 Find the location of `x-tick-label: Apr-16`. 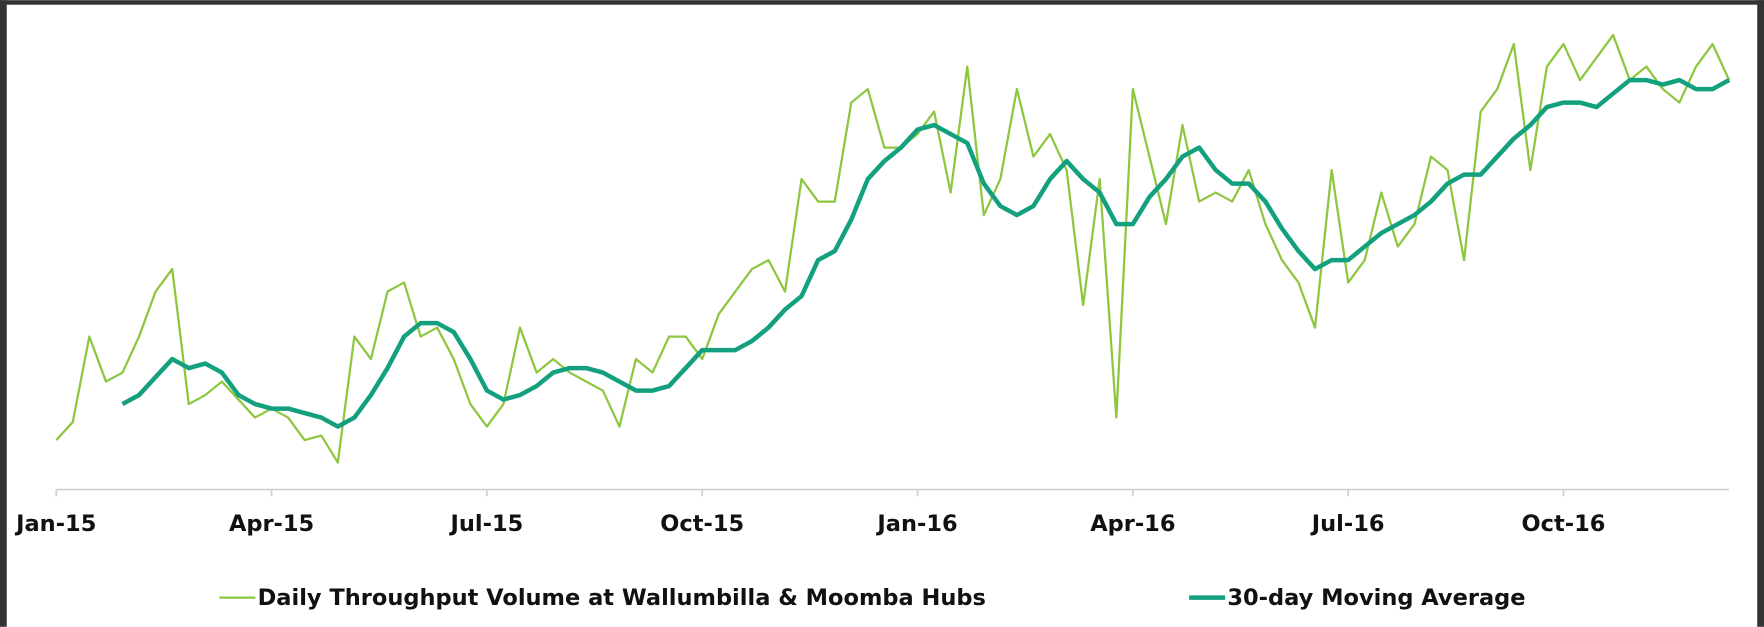

x-tick-label: Apr-16 is located at coordinates (1132, 524).